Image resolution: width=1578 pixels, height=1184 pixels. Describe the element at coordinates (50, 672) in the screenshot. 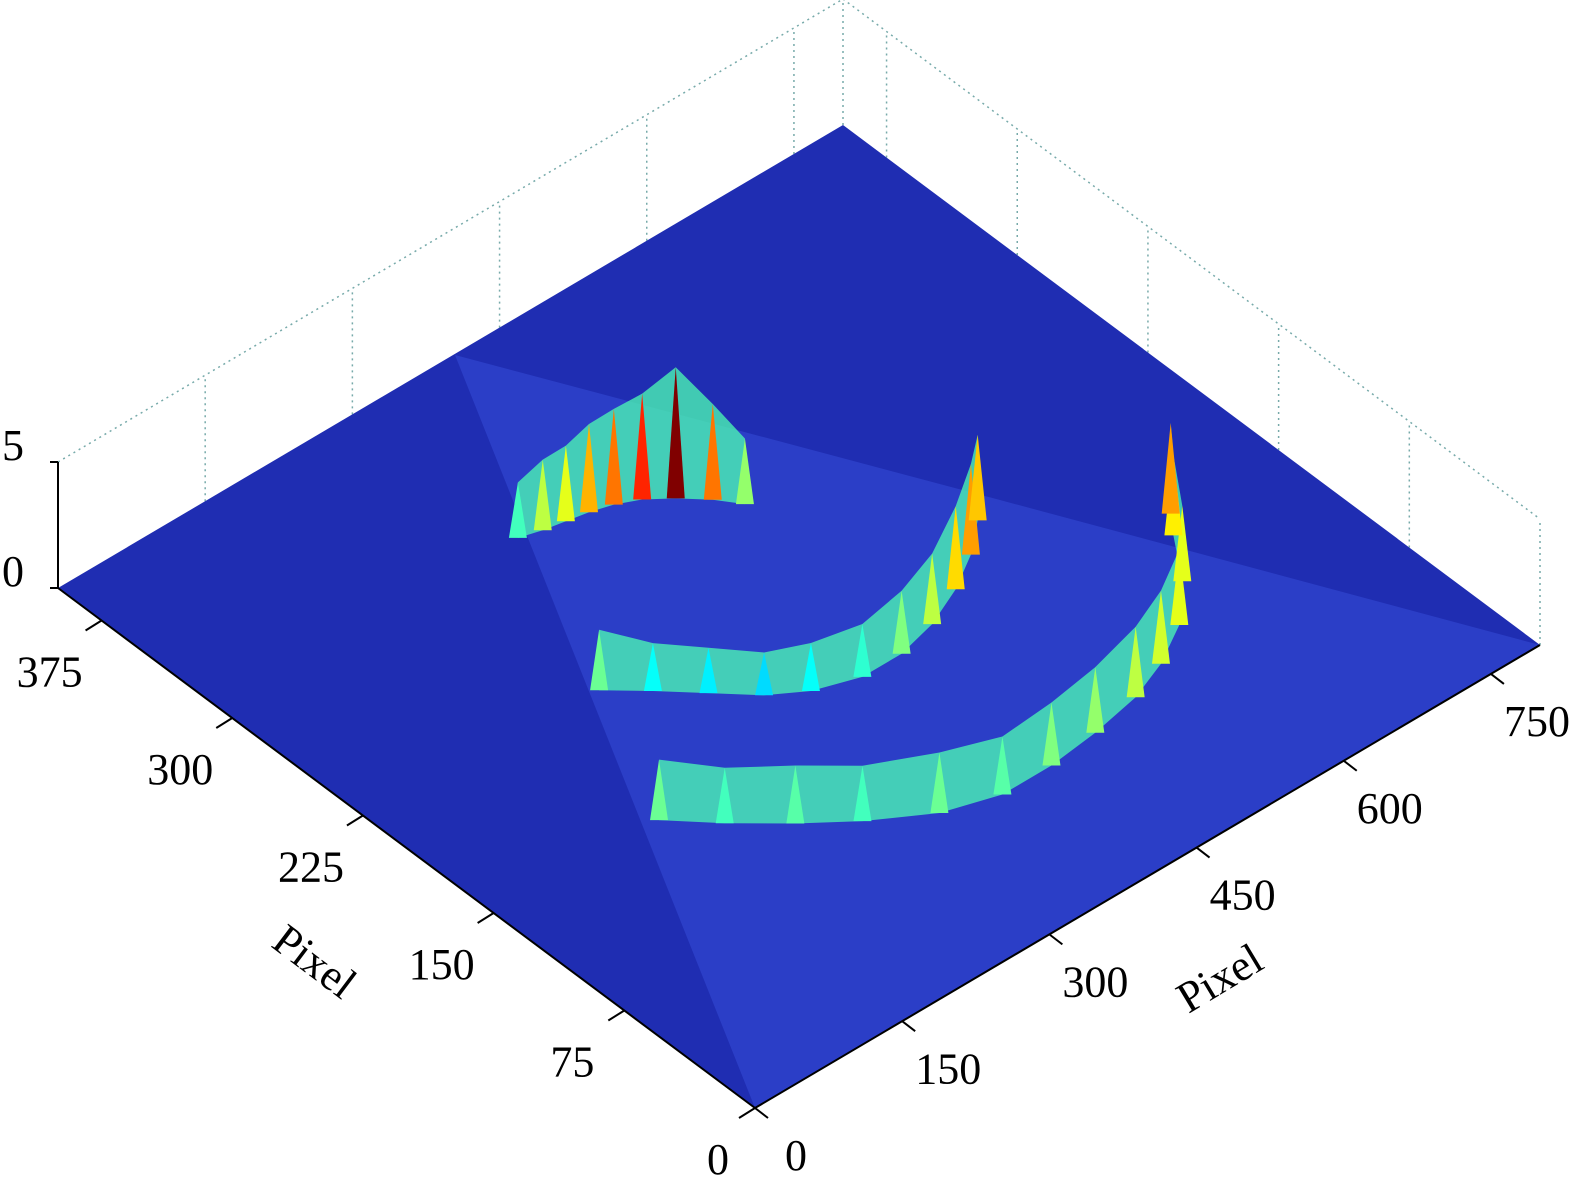

I see `y-tick-label: 375` at that location.